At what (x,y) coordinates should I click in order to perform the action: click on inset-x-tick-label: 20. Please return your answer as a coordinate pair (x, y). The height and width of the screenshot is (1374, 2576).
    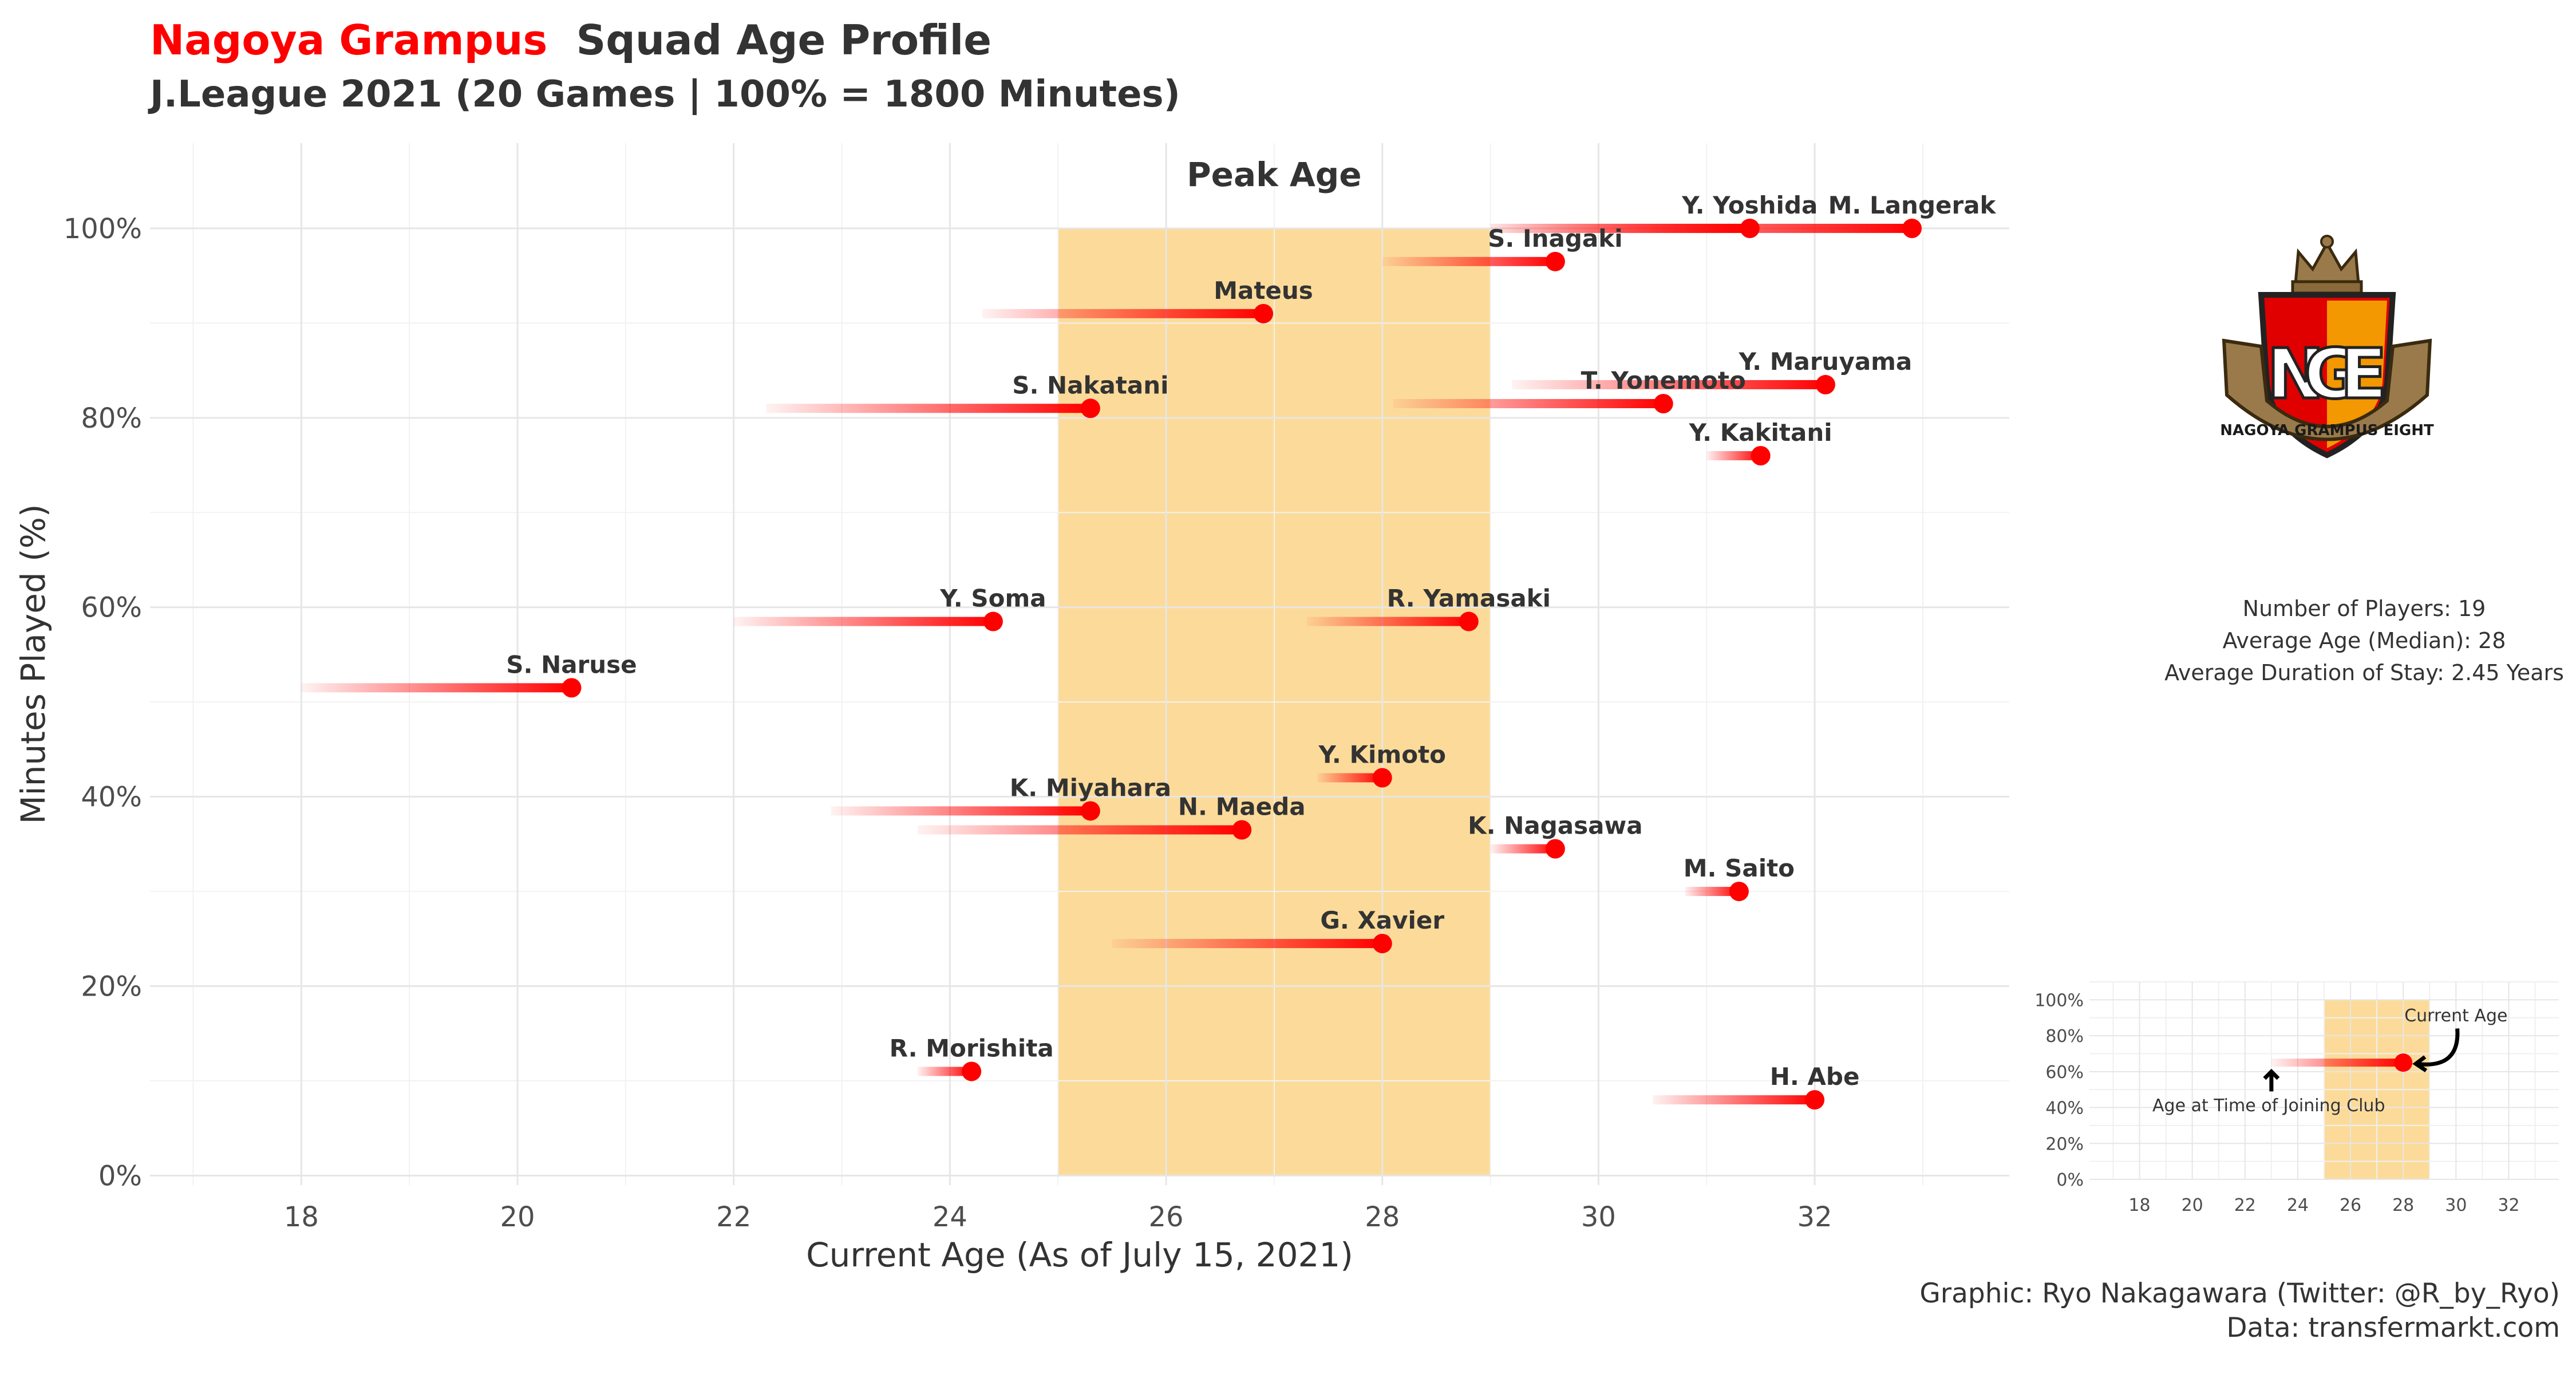
    Looking at the image, I should click on (2192, 1205).